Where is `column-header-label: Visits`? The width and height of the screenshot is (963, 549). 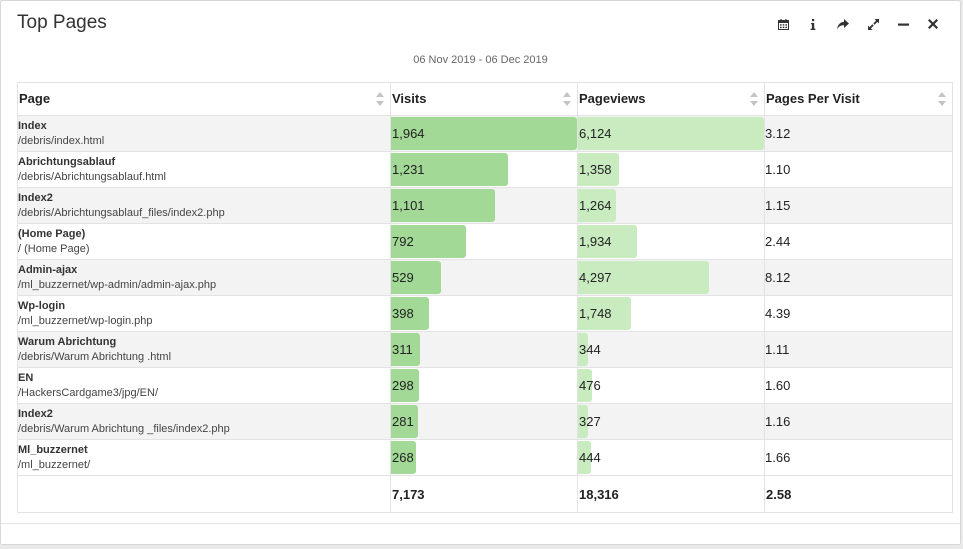 column-header-label: Visits is located at coordinates (409, 98).